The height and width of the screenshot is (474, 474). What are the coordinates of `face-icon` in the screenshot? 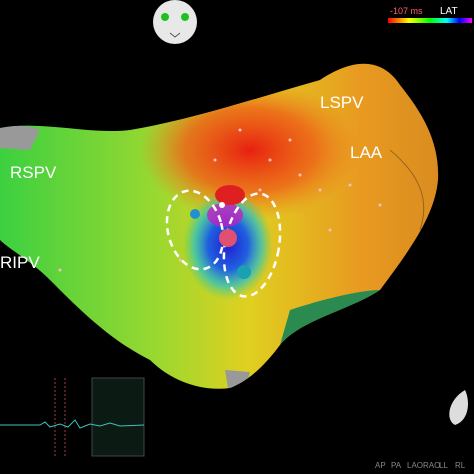 It's located at (175, 22).